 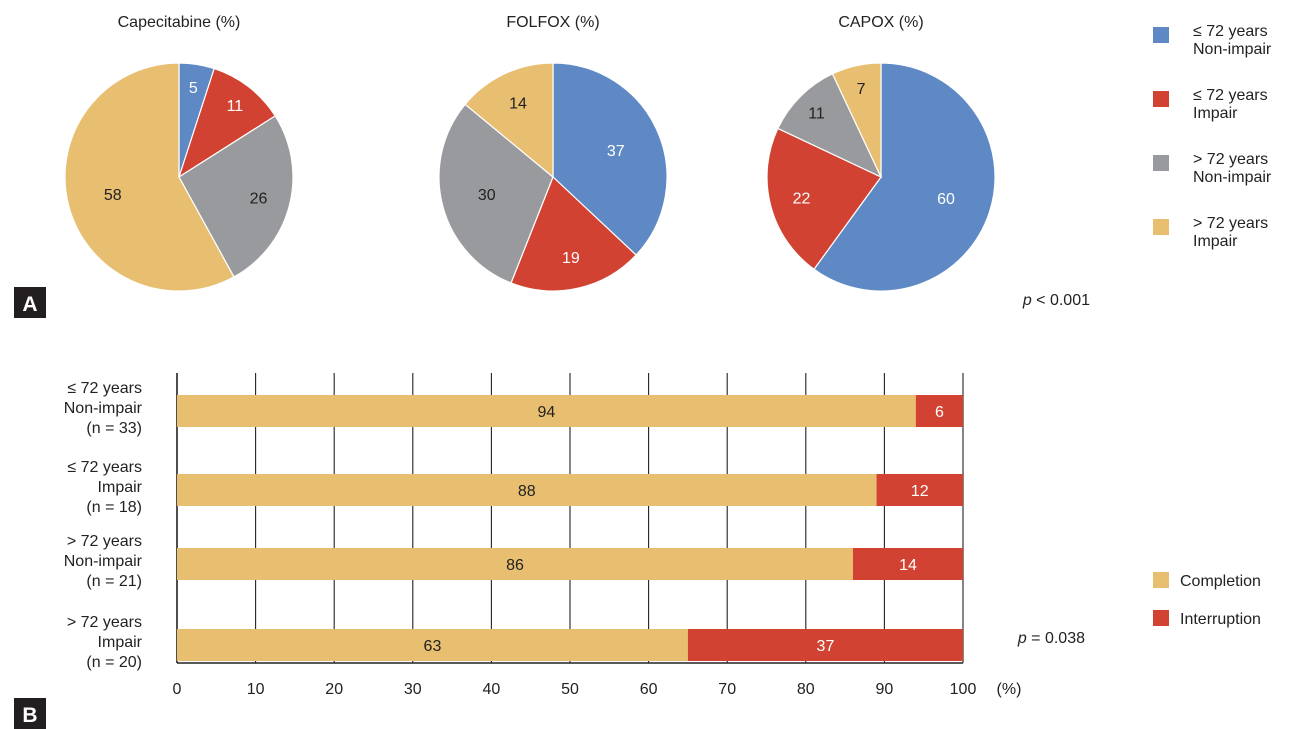 I want to click on pie-label-folfox-3: 14, so click(x=518, y=104).